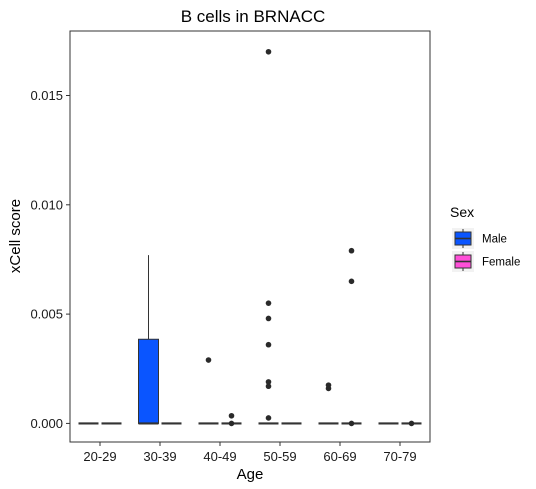 This screenshot has width=536, height=489. Describe the element at coordinates (462, 212) in the screenshot. I see `legend-title: Sex` at that location.